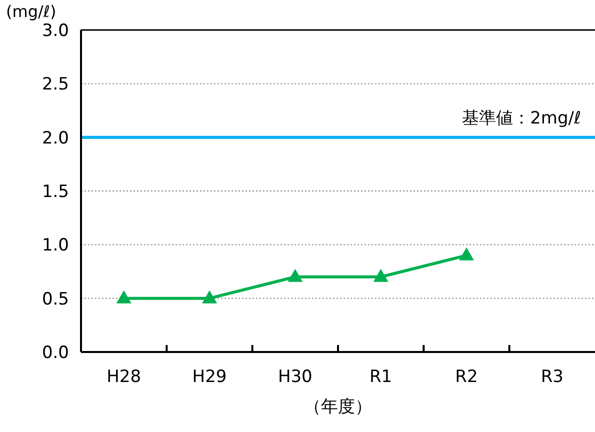  I want to click on x-tick-label: H29, so click(209, 377).